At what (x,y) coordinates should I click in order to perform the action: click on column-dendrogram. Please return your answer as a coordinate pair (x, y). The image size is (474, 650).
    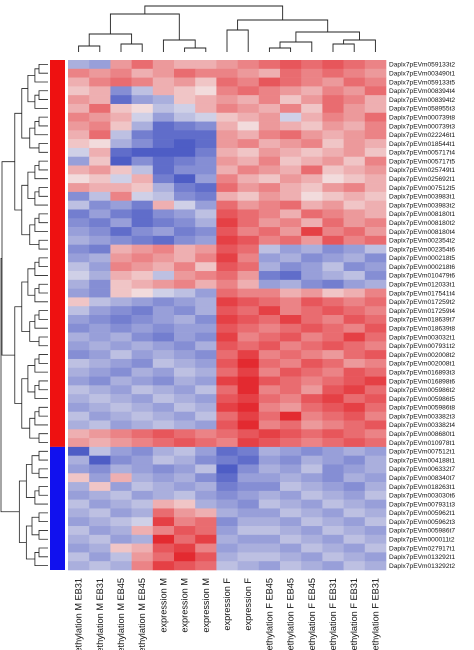
    Looking at the image, I should click on (227, 28).